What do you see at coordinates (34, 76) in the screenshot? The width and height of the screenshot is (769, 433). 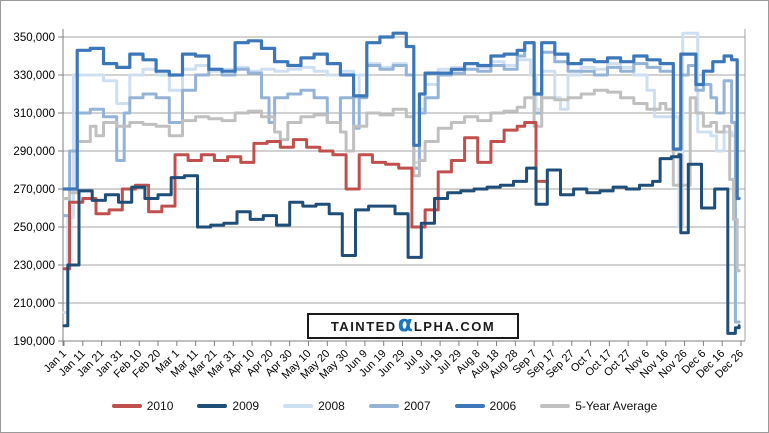 I see `y-axis-label: 330,000` at bounding box center [34, 76].